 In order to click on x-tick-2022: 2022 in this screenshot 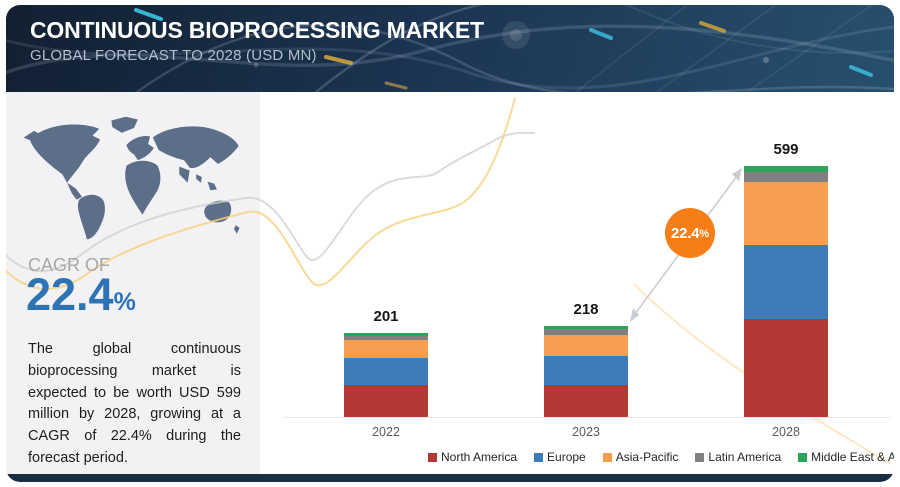, I will do `click(386, 432)`.